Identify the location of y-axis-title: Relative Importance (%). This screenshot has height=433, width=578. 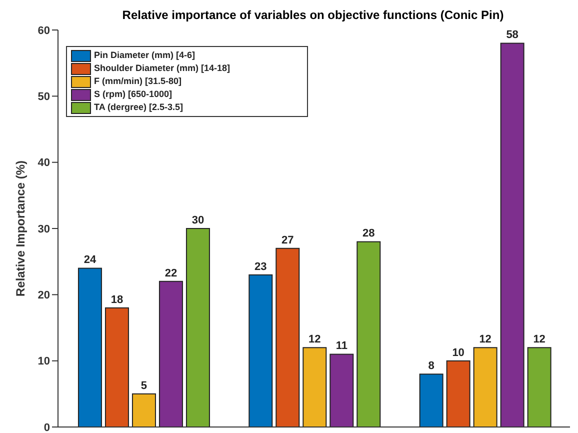
(20, 228).